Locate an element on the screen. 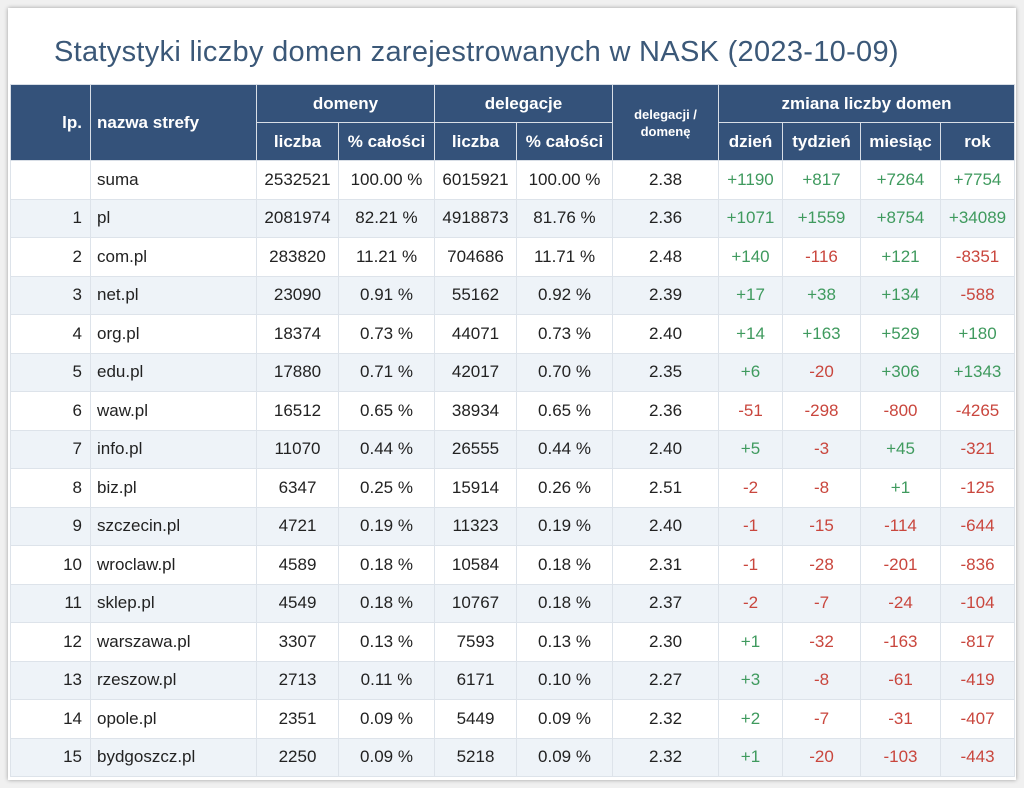 This screenshot has width=1024, height=788. cell: 2.51 is located at coordinates (665, 488).